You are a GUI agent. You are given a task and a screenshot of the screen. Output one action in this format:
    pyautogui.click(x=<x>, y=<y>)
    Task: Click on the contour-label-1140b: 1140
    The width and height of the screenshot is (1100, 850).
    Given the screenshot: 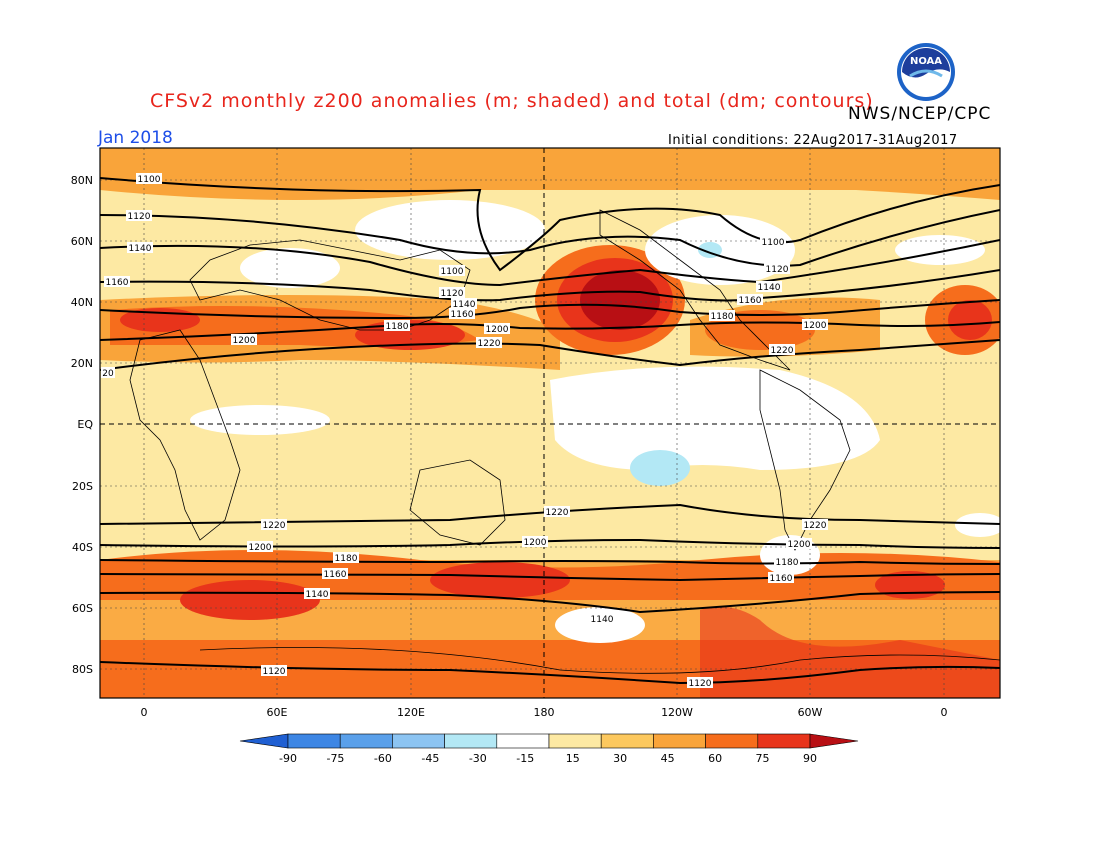 What is the action you would take?
    pyautogui.click(x=464, y=304)
    